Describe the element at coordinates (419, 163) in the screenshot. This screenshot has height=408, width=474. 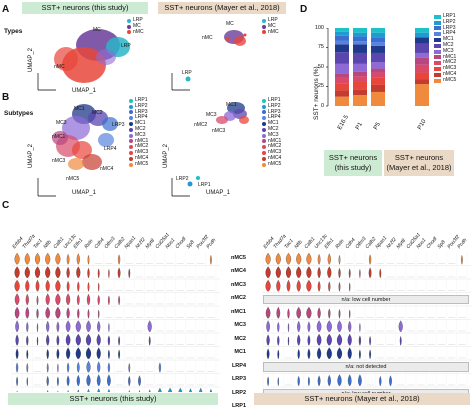
I see `chart-banner-mayer: SST+ neurons (Mayer et al., 2018)` at that location.